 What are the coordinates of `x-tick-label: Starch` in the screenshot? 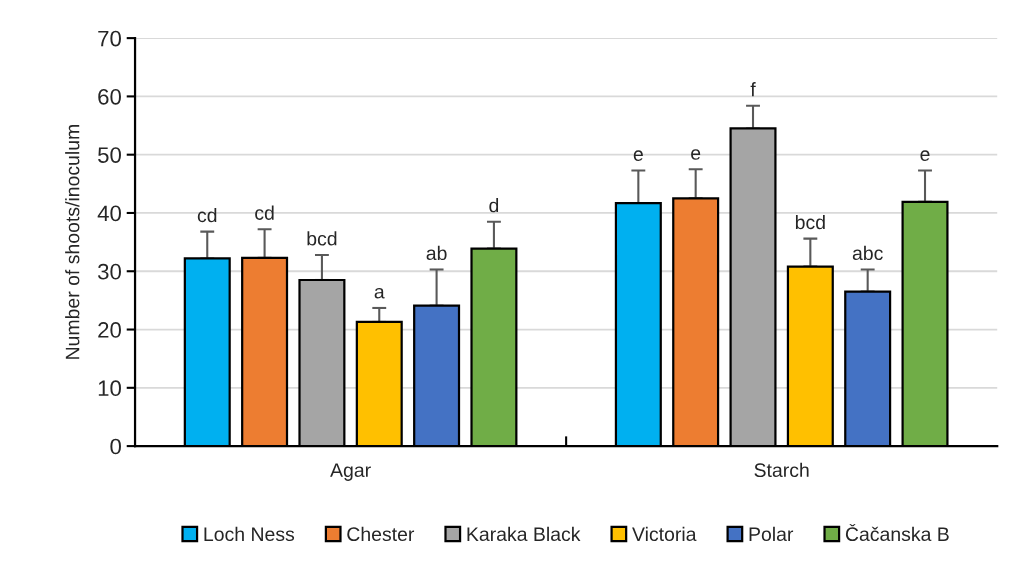 It's located at (781, 470).